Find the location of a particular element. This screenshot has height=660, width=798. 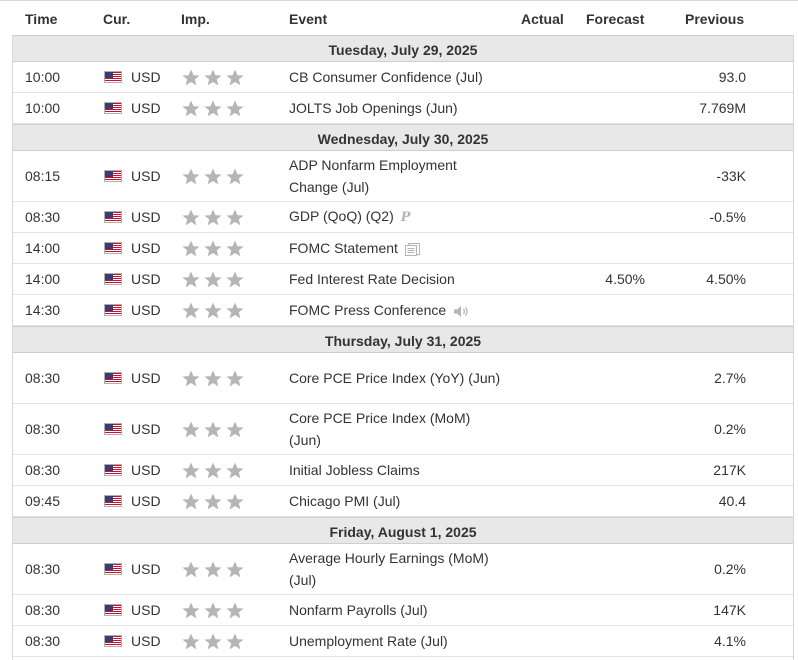

date-separator: Wednesday, July 30, 2025 is located at coordinates (403, 137).